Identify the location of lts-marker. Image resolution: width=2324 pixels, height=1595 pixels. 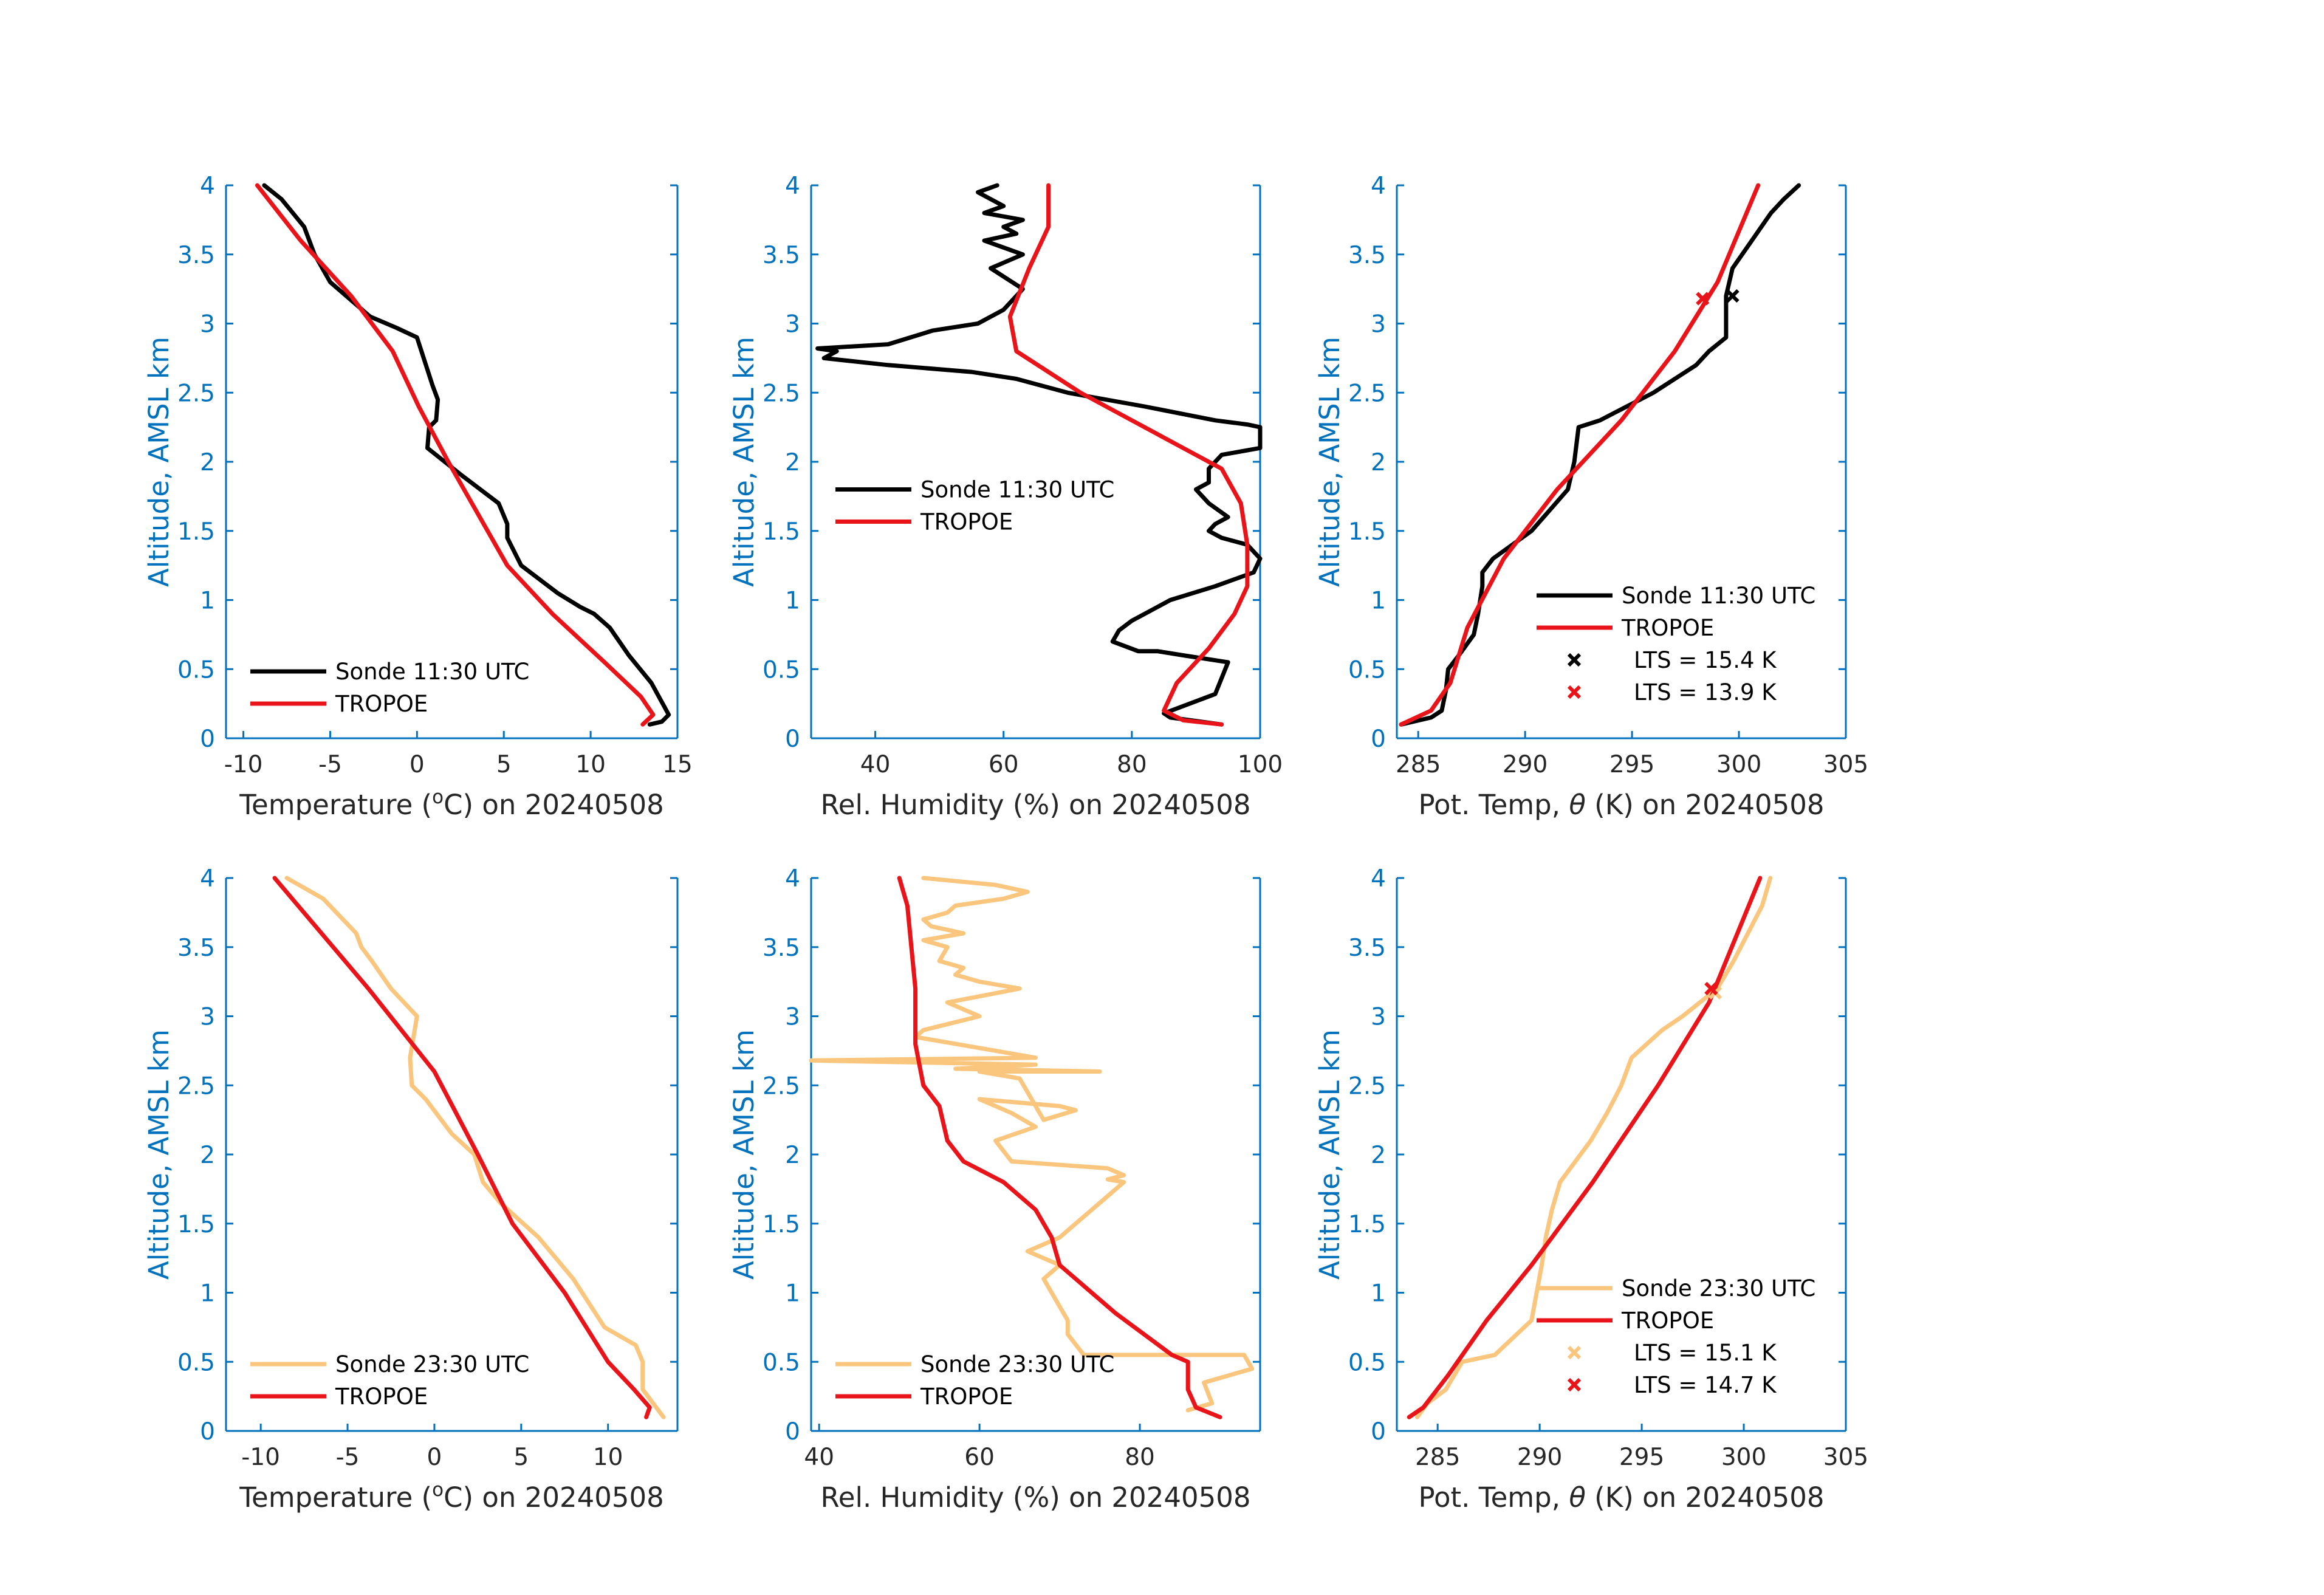
(1711, 988).